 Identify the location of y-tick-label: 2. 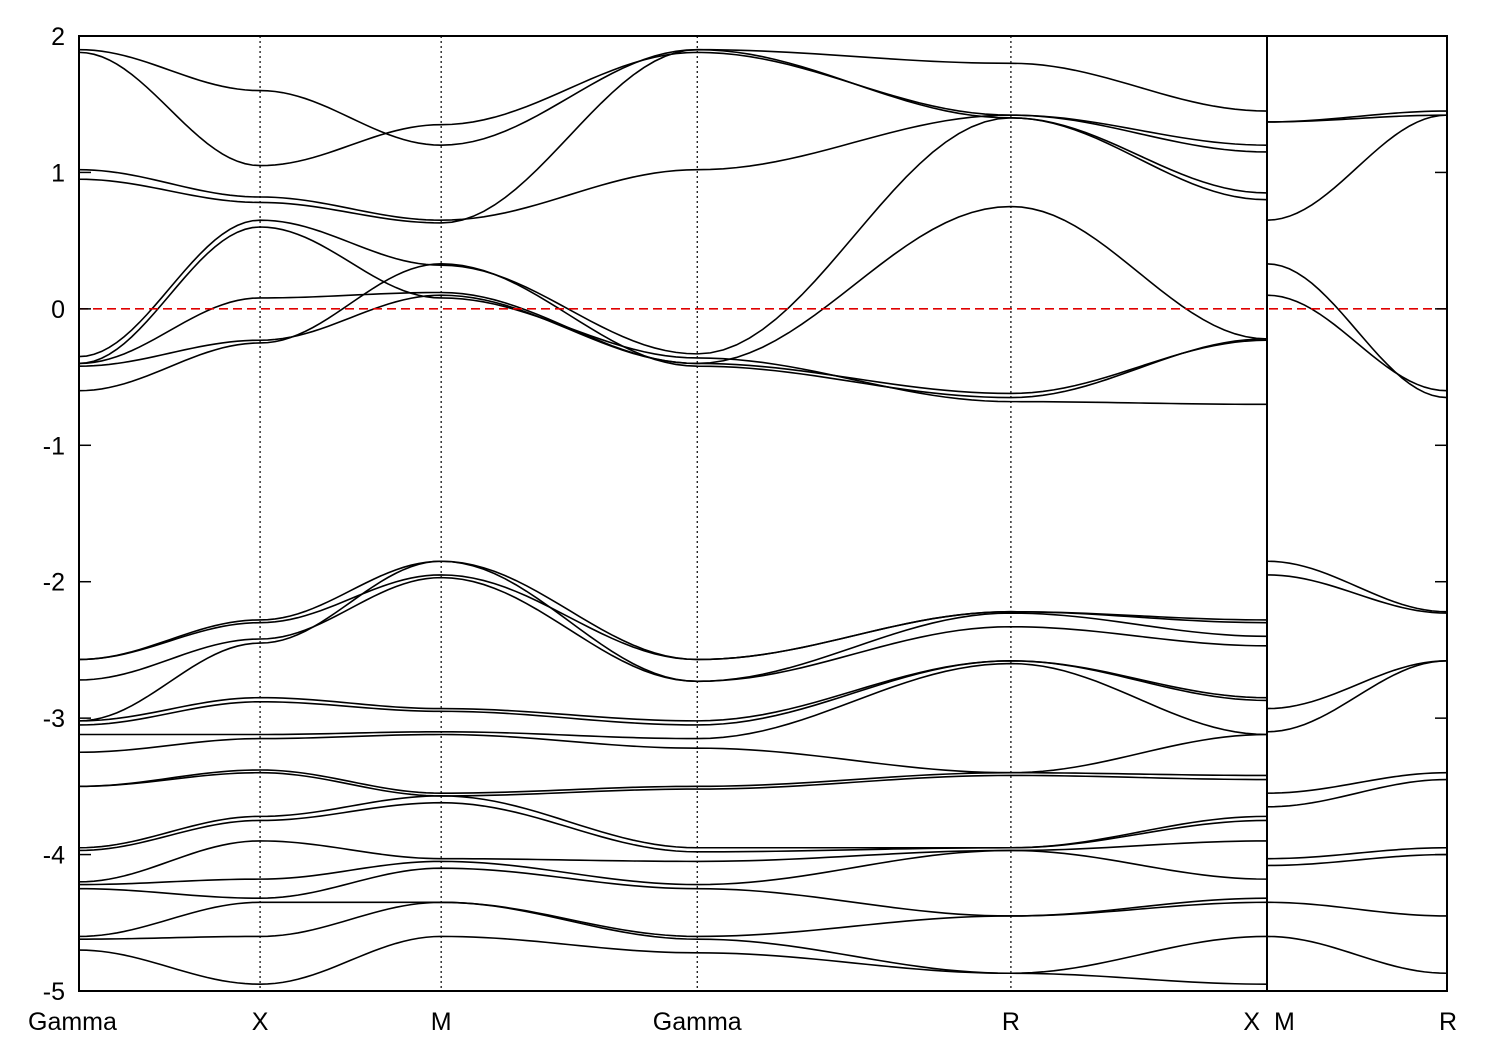
(58, 37).